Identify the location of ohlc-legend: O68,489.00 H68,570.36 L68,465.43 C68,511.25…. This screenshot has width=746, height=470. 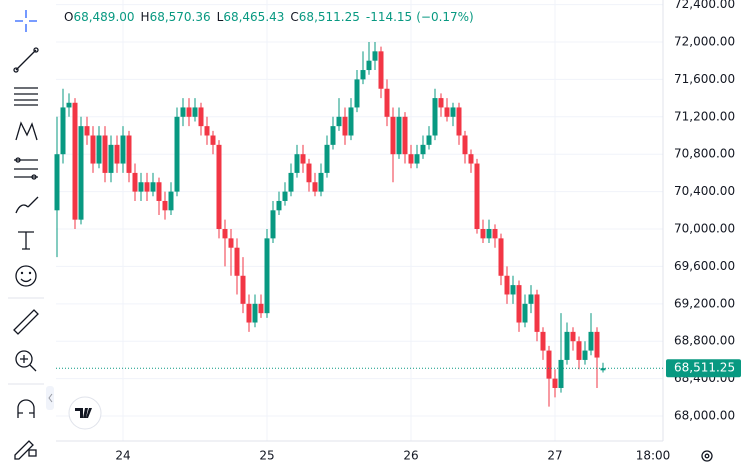
(269, 17).